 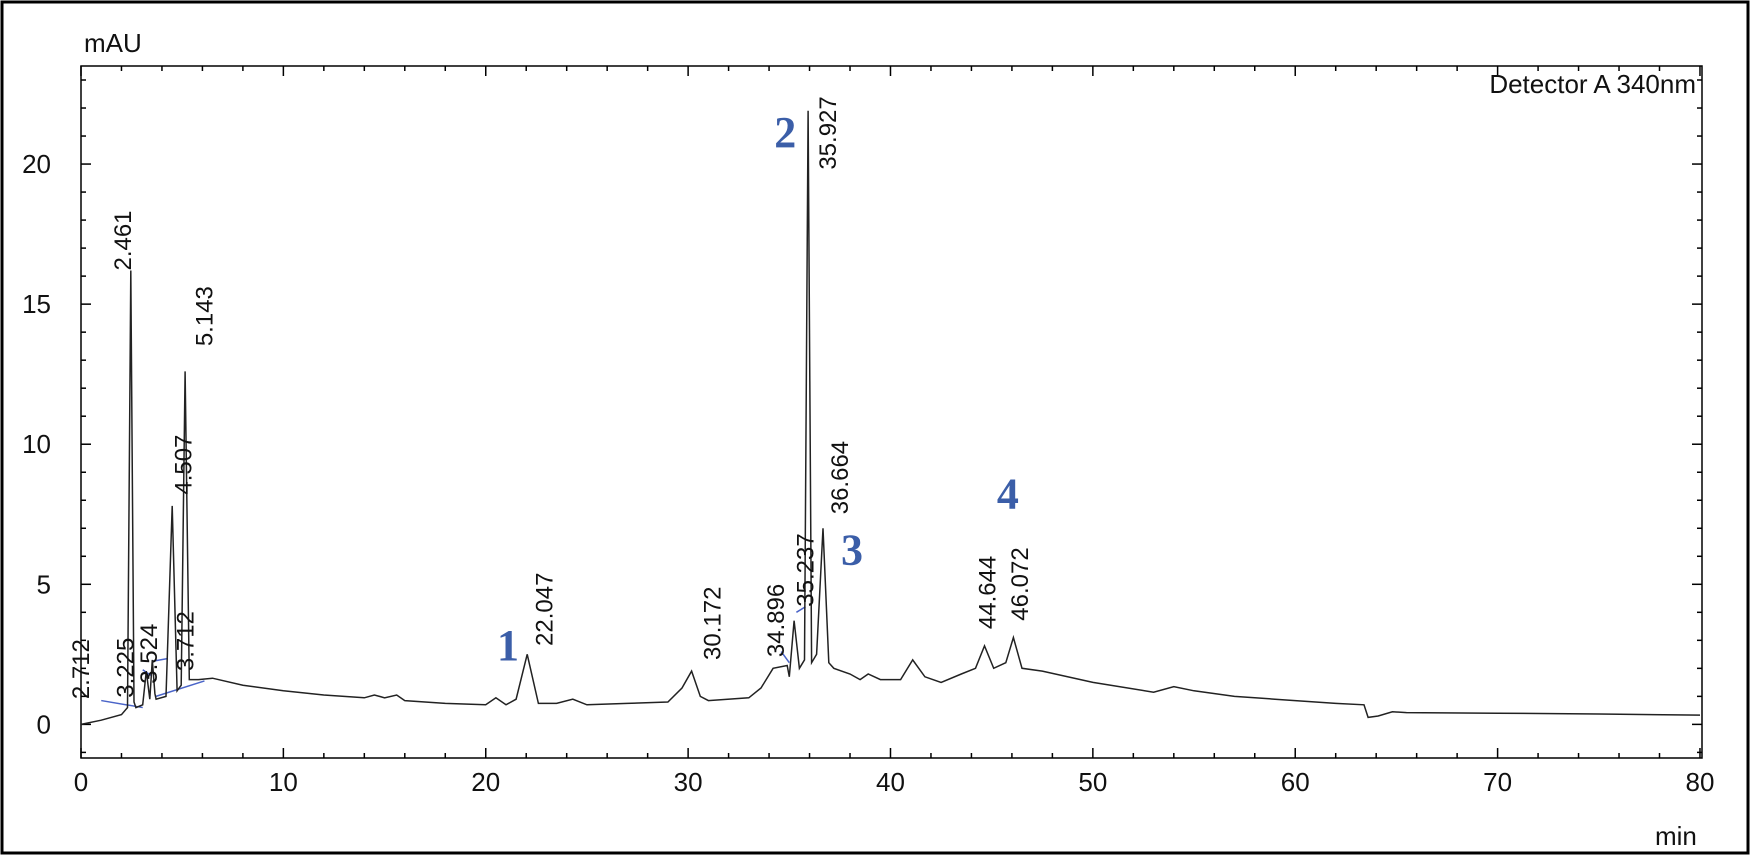 I want to click on peak-label: 3.225, so click(x=126, y=668).